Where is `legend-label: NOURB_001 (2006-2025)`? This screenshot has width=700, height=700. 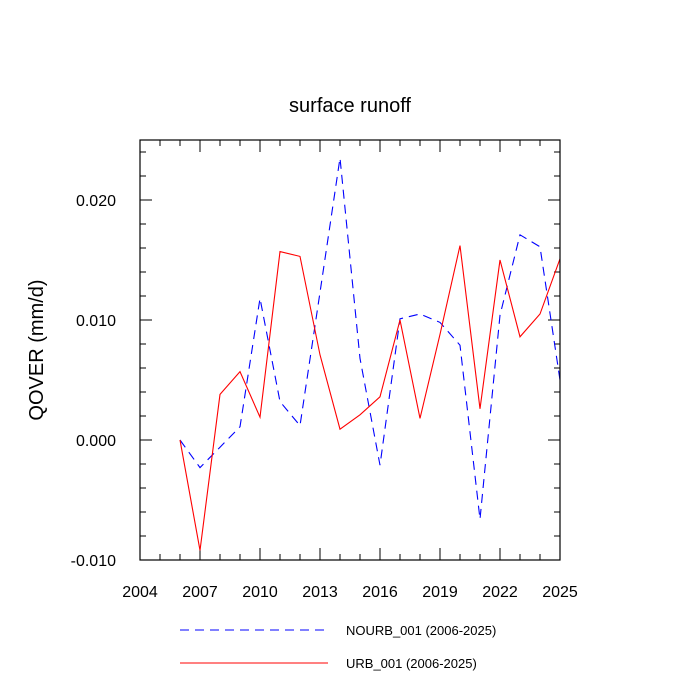 legend-label: NOURB_001 (2006-2025) is located at coordinates (421, 630).